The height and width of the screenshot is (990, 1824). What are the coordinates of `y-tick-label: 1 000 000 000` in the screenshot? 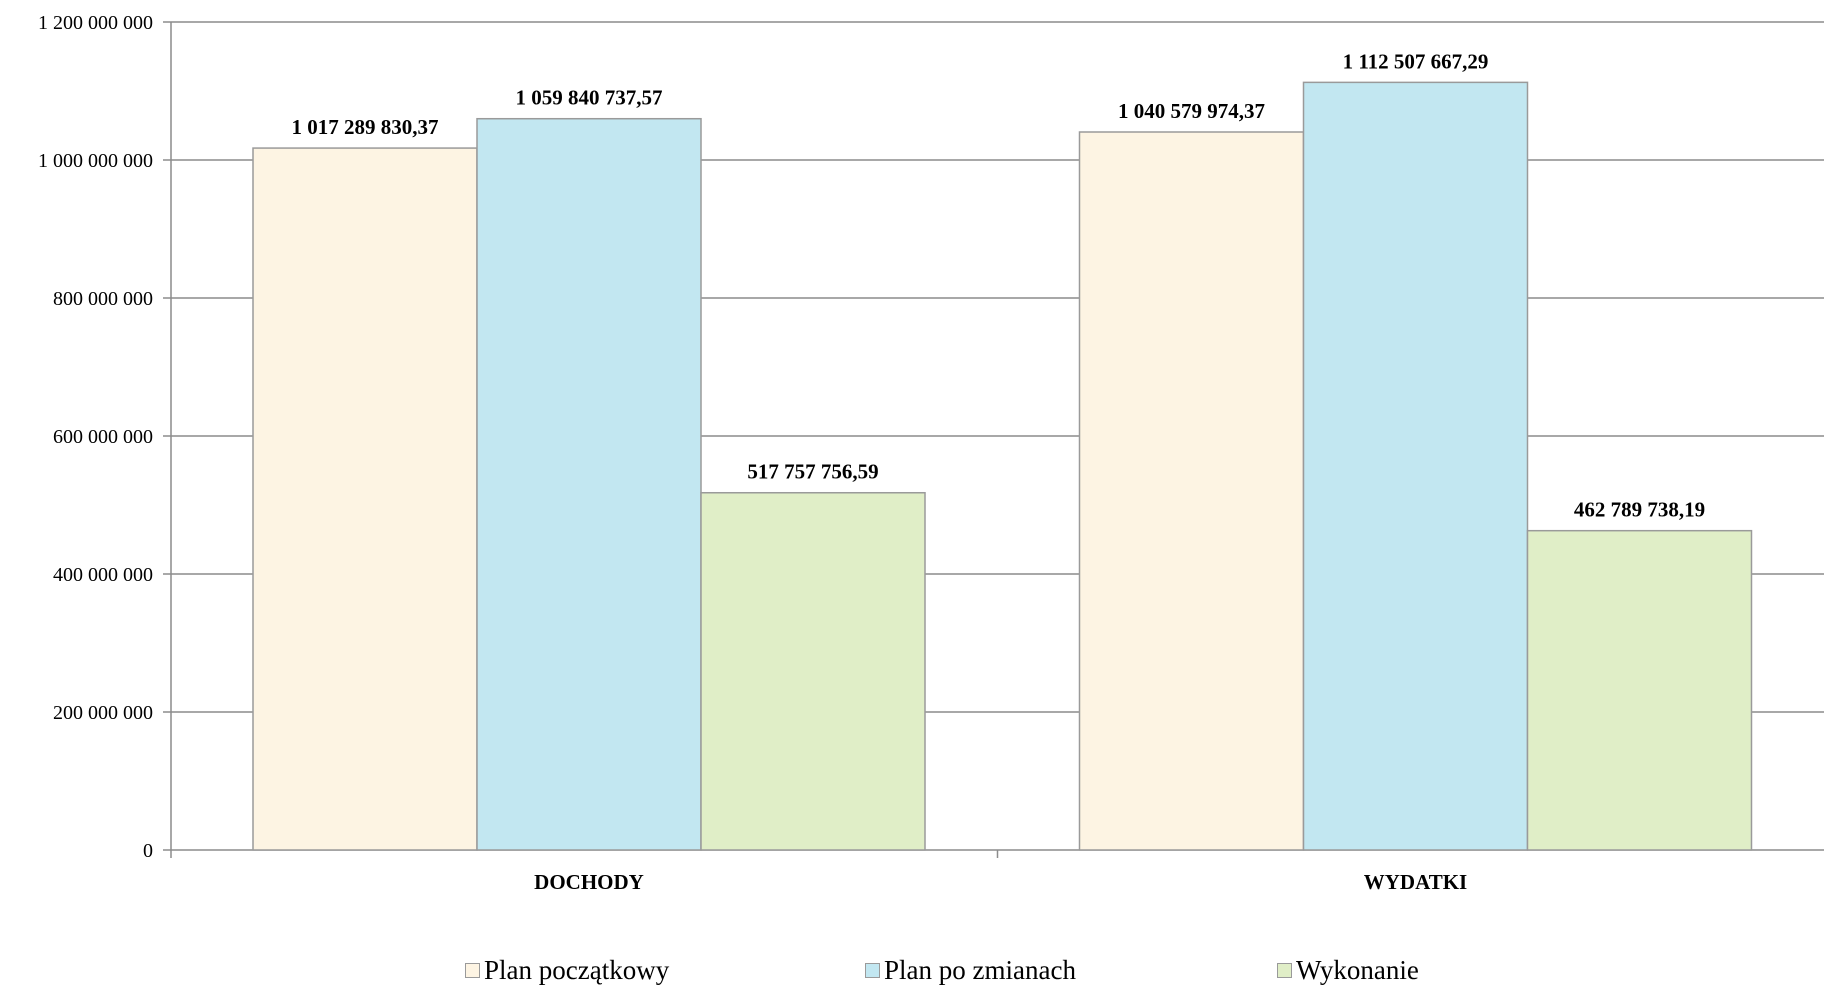 It's located at (95, 161).